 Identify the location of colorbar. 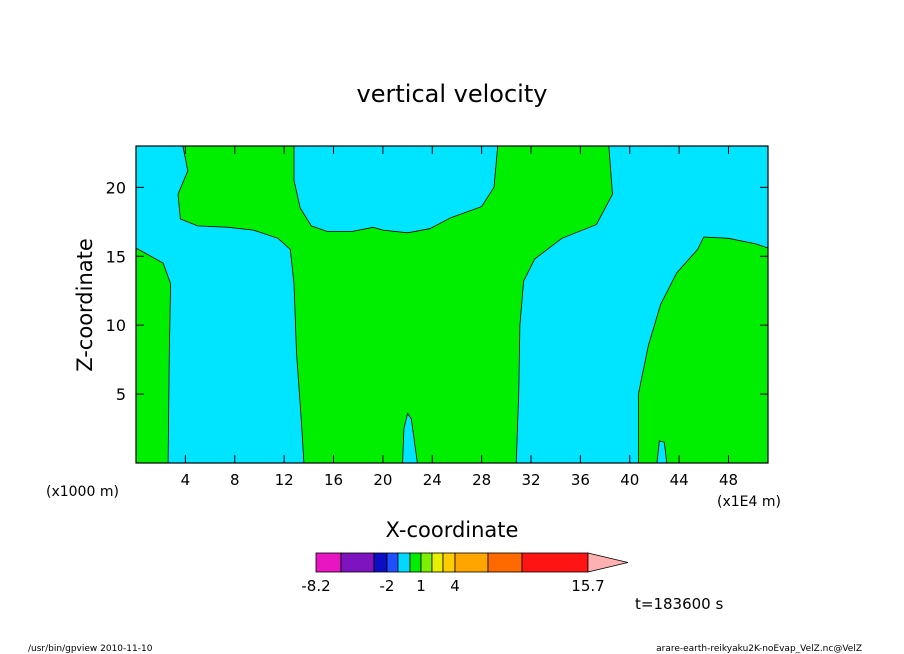
(472, 562).